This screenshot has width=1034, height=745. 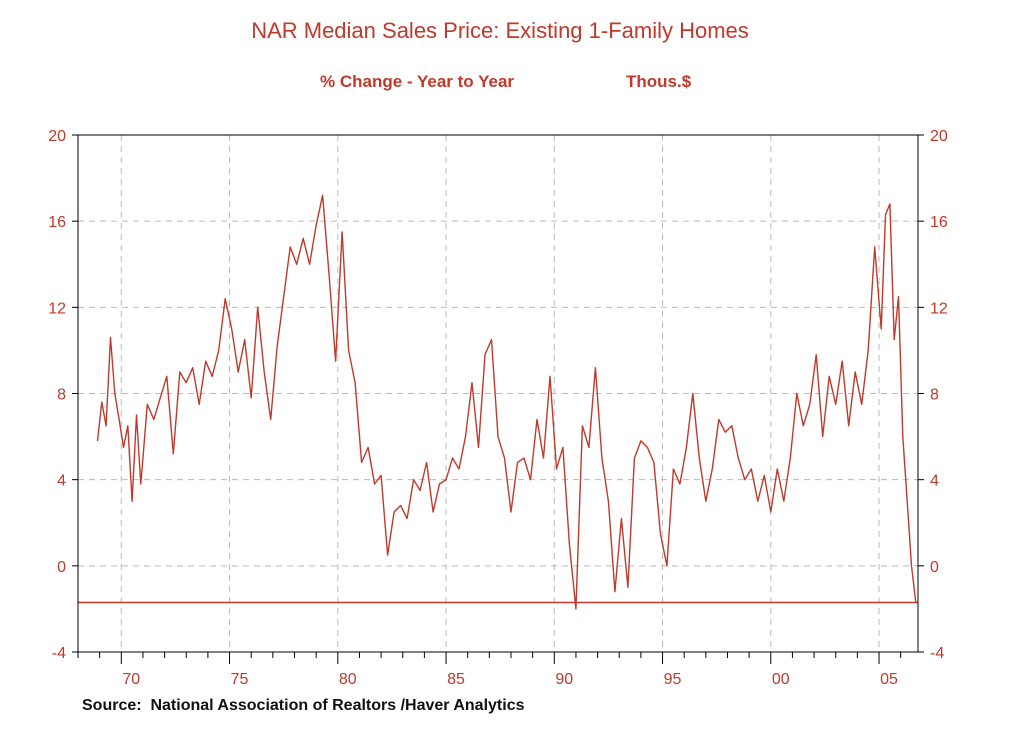 I want to click on y-tick-label-left: 20, so click(x=57, y=136).